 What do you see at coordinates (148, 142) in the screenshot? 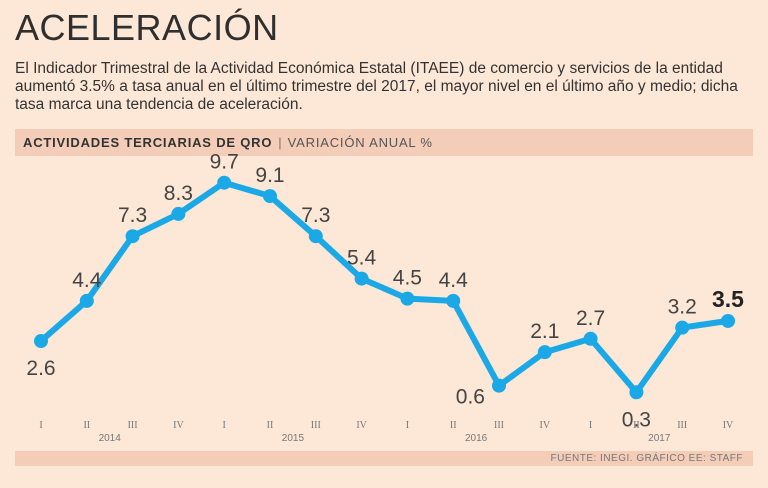
I see `chart-title: ACTIVIDADES TERCIARIAS DE QRO` at bounding box center [148, 142].